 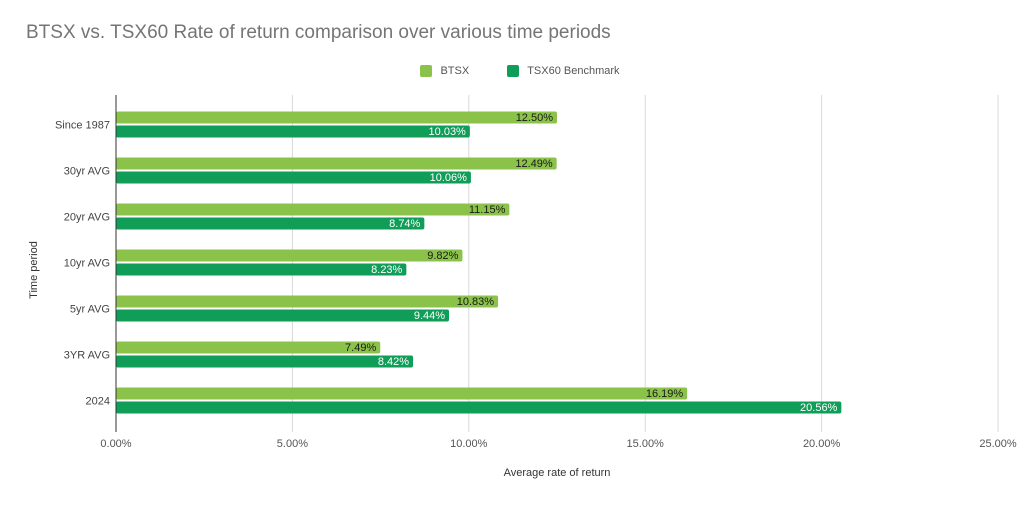 What do you see at coordinates (557, 473) in the screenshot?
I see `x-axis-title: Average rate of return` at bounding box center [557, 473].